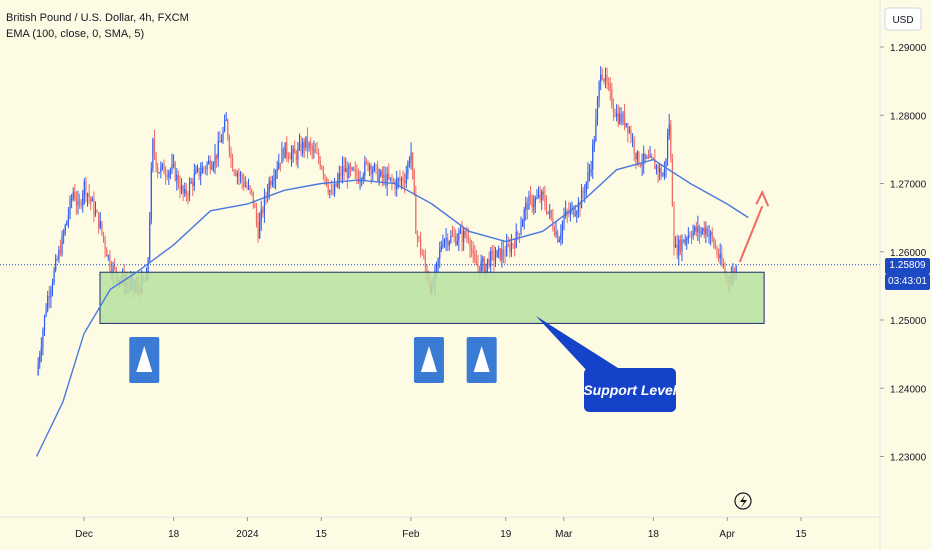  What do you see at coordinates (432, 297) in the screenshot?
I see `support-zone` at bounding box center [432, 297].